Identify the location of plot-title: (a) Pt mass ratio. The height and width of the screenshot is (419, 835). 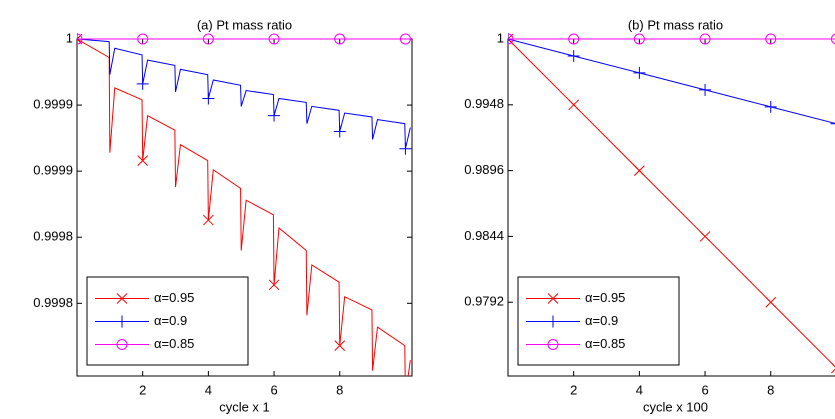
(244, 24).